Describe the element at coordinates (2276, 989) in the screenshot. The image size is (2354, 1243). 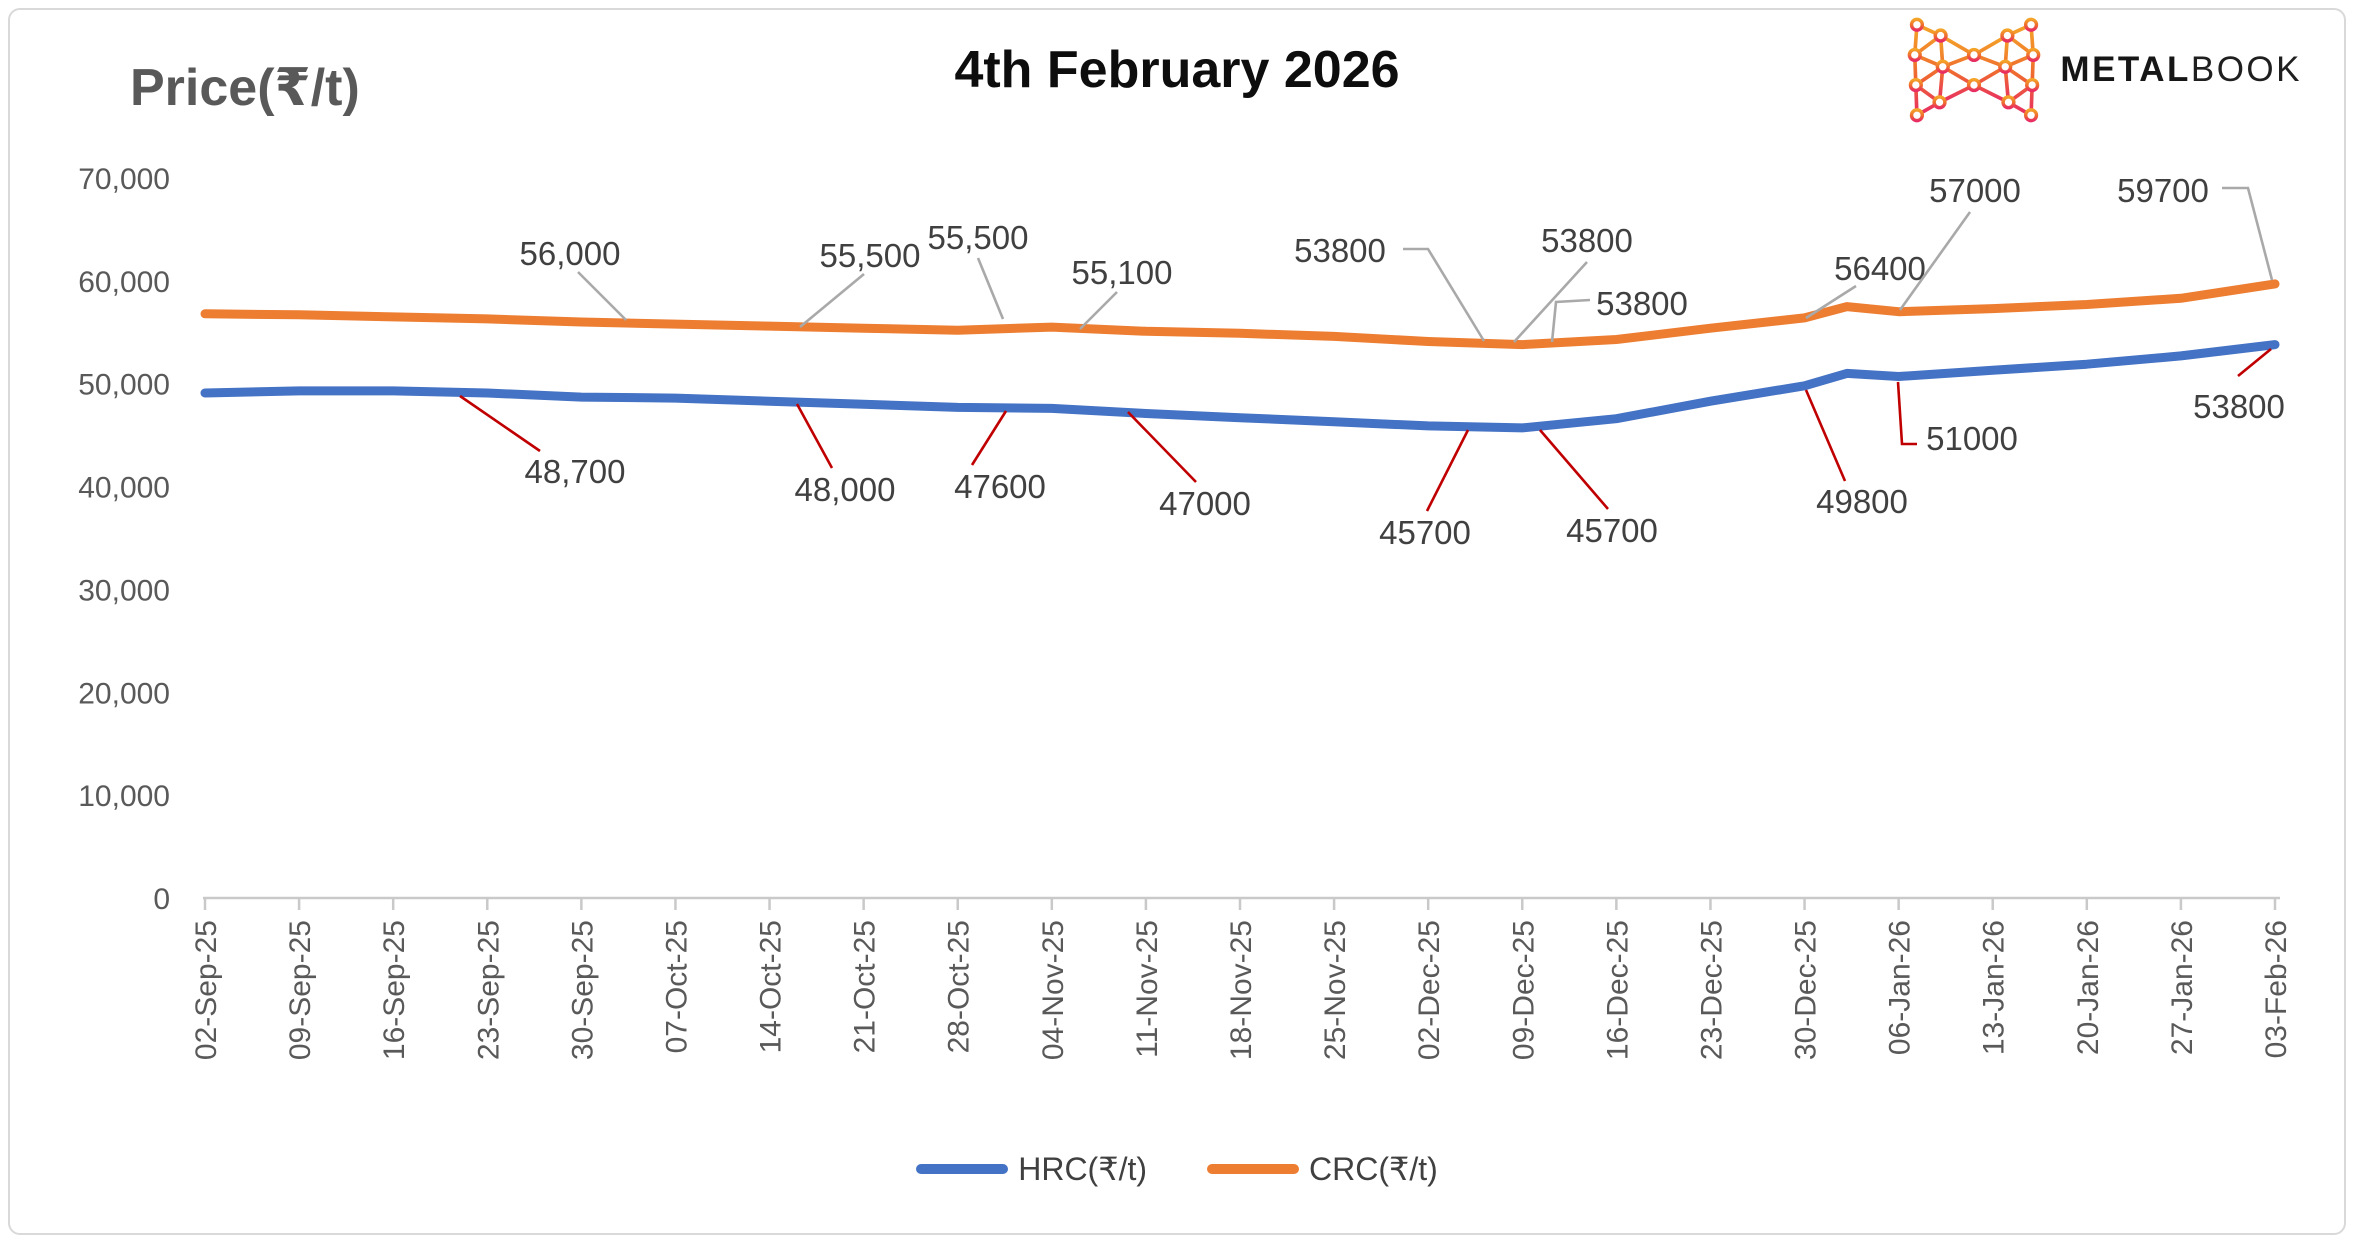
I see `x-tick-label: 03-Feb-26` at that location.